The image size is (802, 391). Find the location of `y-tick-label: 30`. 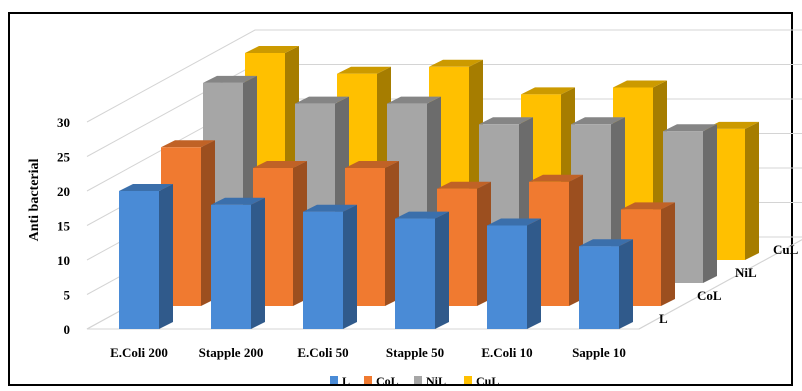

y-tick-label: 30 is located at coordinates (63, 122).